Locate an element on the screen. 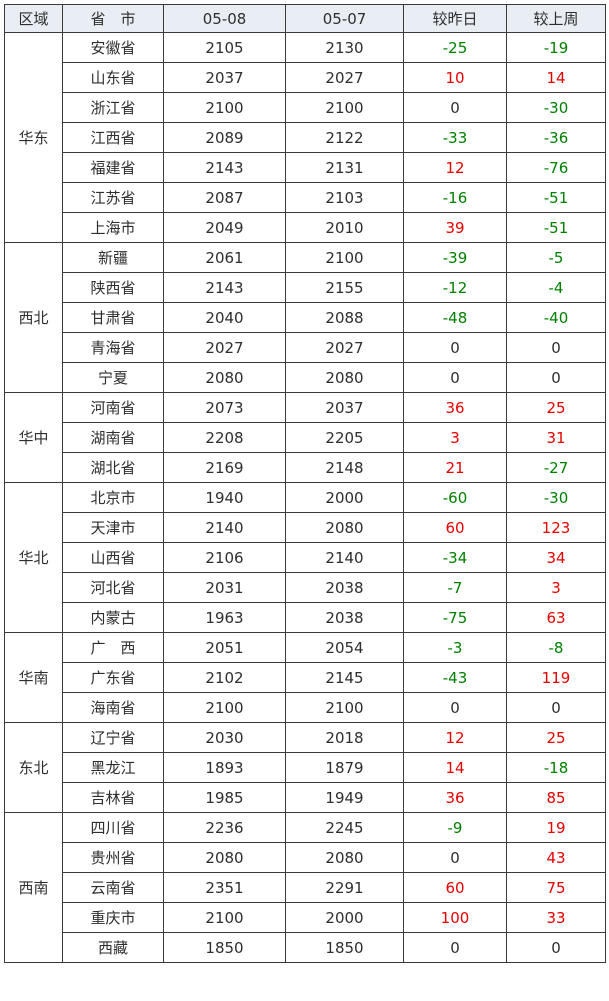 This screenshot has width=609, height=1001. price-cell: 2089 is located at coordinates (224, 137).